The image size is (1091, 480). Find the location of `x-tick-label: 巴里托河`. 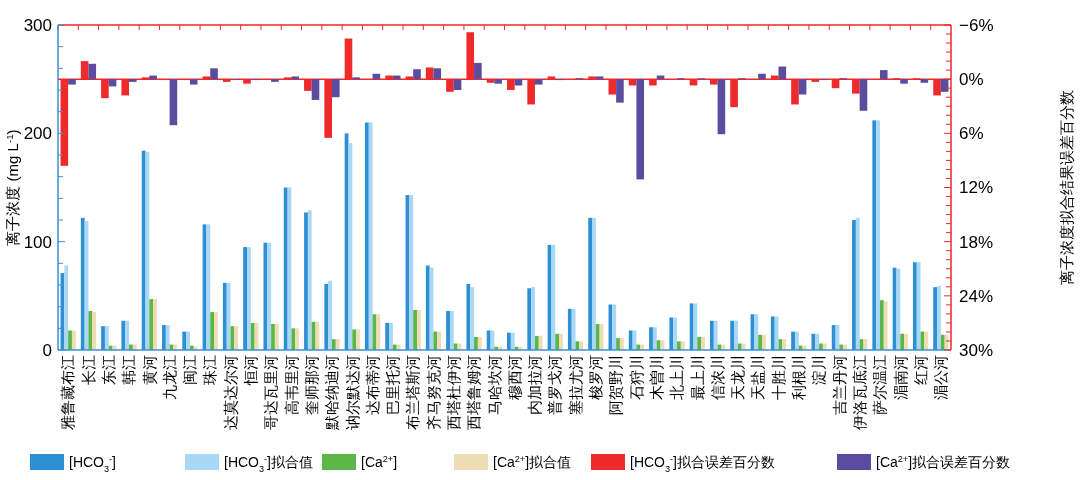

x-tick-label: 巴里托河 is located at coordinates (393, 385).